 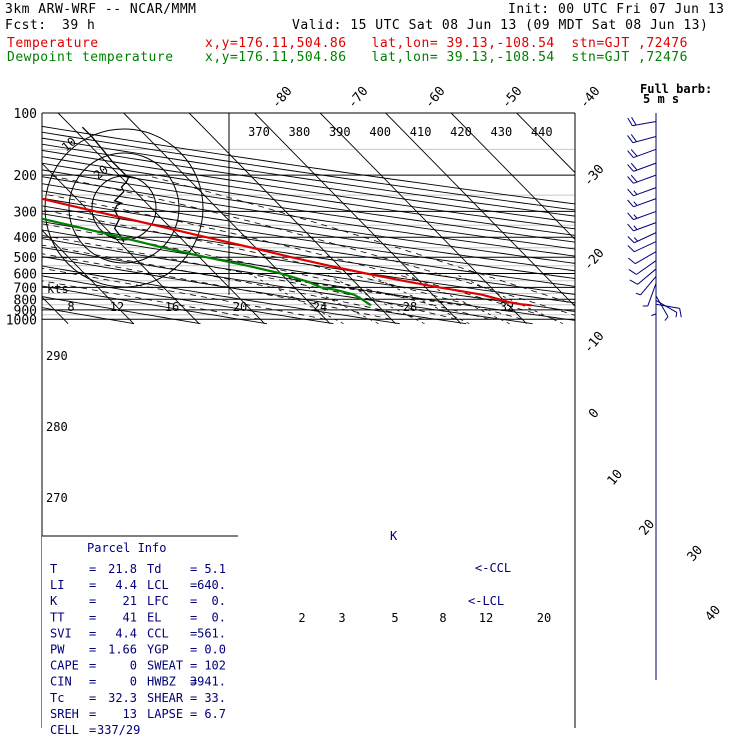 What do you see at coordinates (25, 258) in the screenshot?
I see `pressure-tick-label: 500` at bounding box center [25, 258].